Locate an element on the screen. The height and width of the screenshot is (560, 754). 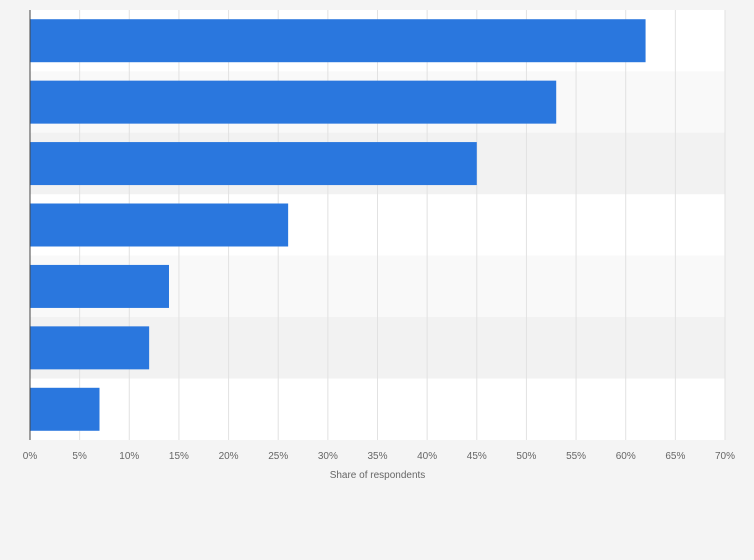
x-tick-label: 5% is located at coordinates (79, 456).